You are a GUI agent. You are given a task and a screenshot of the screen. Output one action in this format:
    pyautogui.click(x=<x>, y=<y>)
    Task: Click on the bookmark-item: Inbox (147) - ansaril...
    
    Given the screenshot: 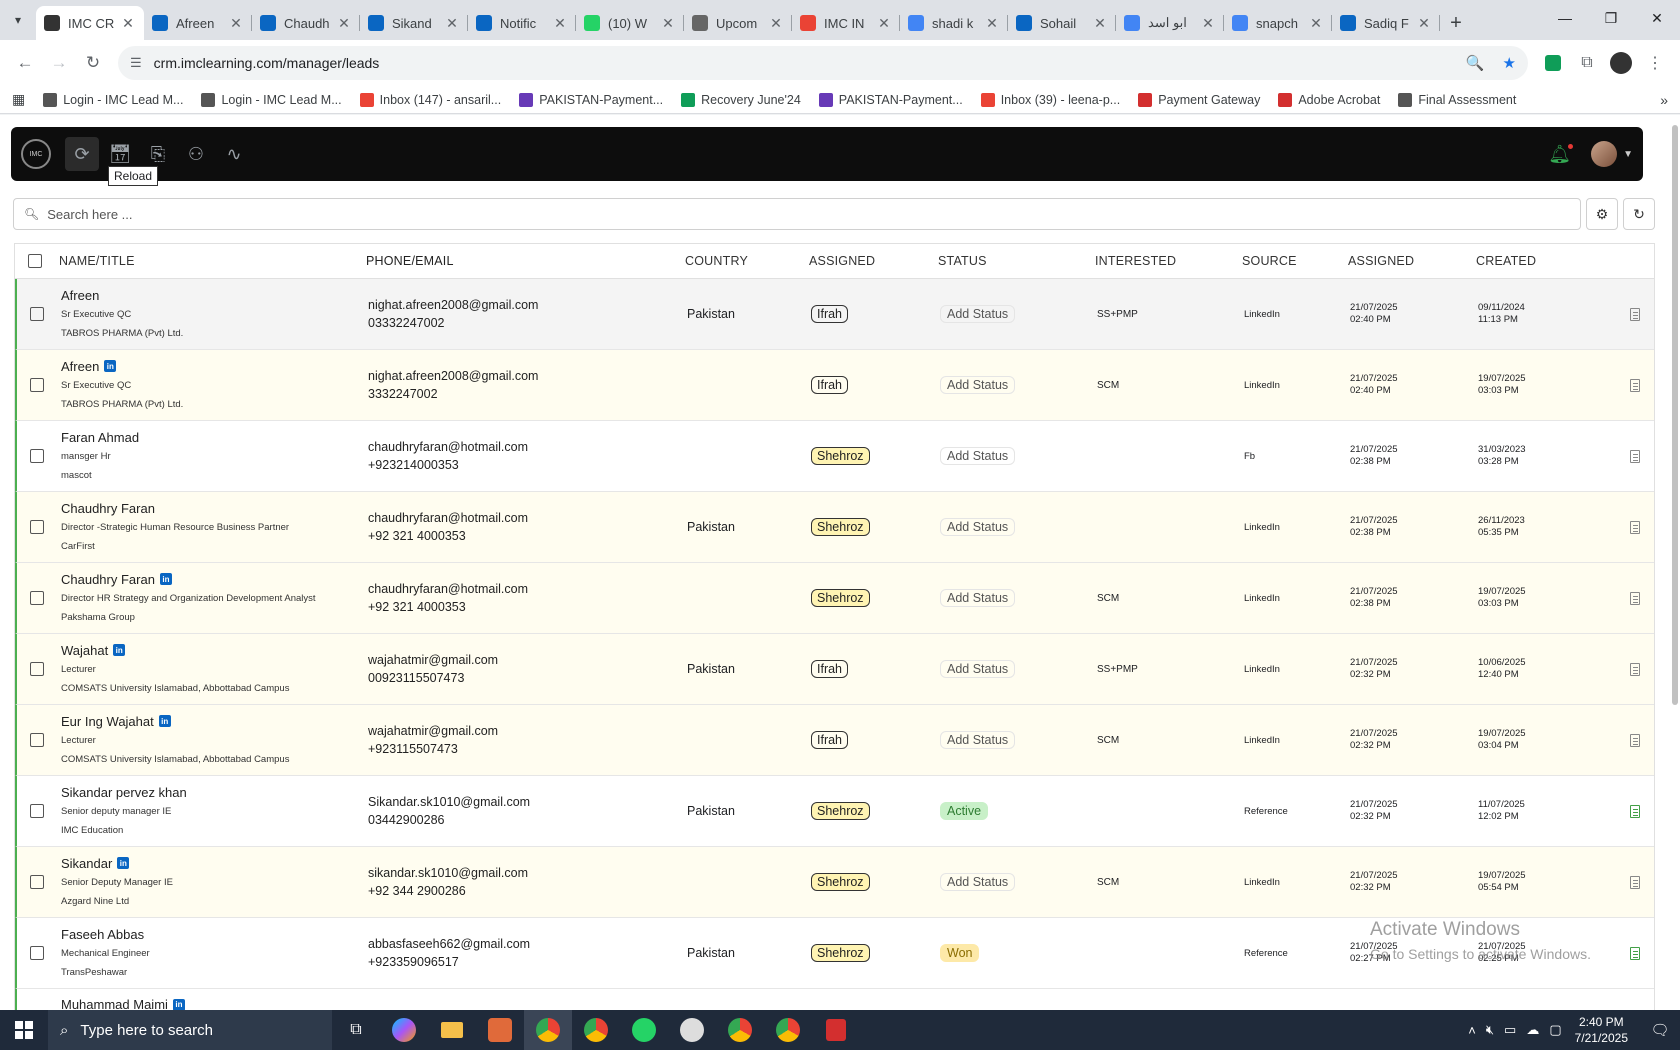 What is the action you would take?
    pyautogui.click(x=430, y=99)
    